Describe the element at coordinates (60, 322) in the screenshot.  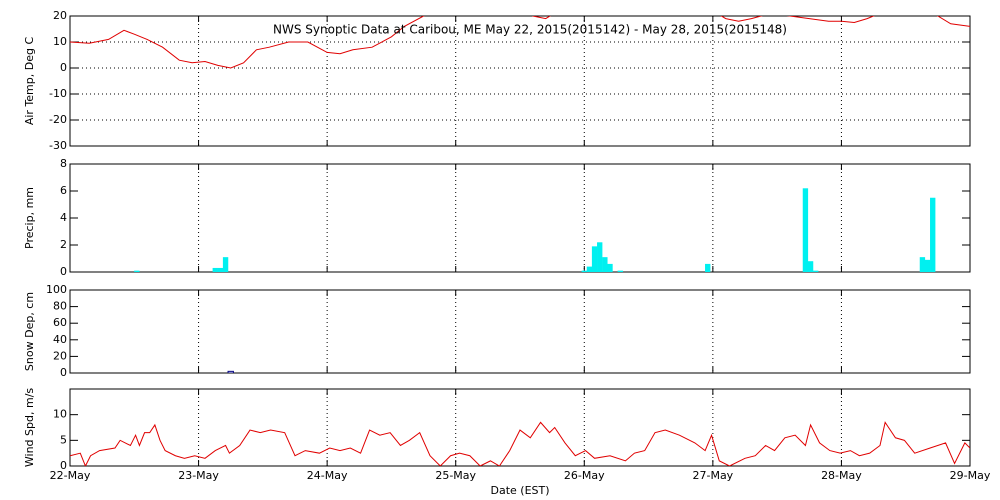
I see `y-tick-label: 60` at that location.